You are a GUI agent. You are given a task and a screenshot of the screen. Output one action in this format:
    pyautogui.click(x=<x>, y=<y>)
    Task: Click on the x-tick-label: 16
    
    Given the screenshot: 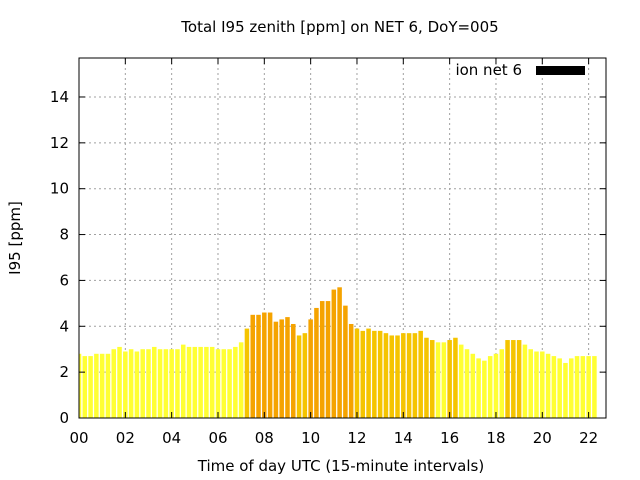 What is the action you would take?
    pyautogui.click(x=449, y=438)
    